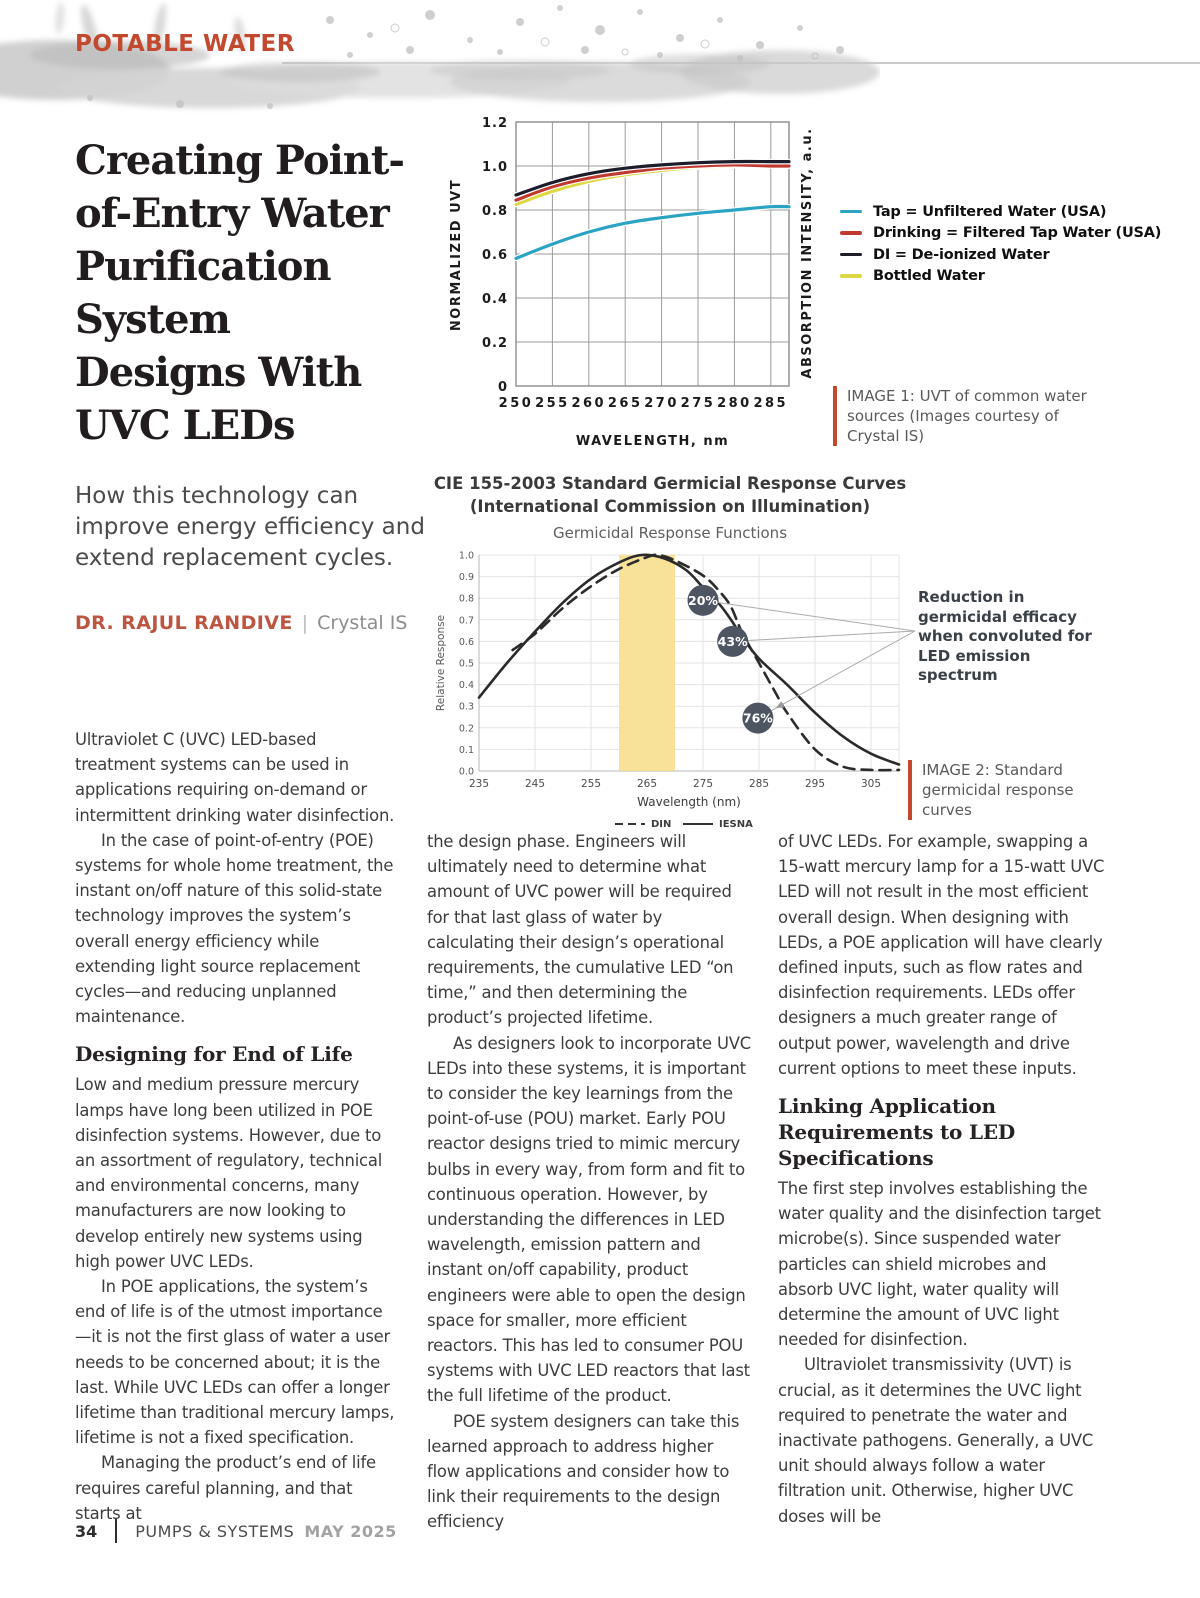 The image size is (1200, 1598). Describe the element at coordinates (440, 55) in the screenshot. I see `water-splash-image` at that location.